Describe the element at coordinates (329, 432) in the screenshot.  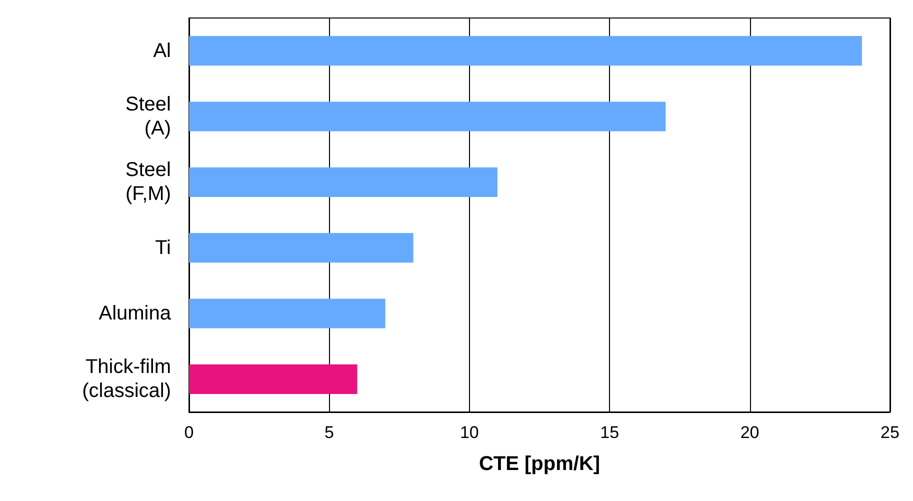
I see `x-tick-label: 5` at that location.